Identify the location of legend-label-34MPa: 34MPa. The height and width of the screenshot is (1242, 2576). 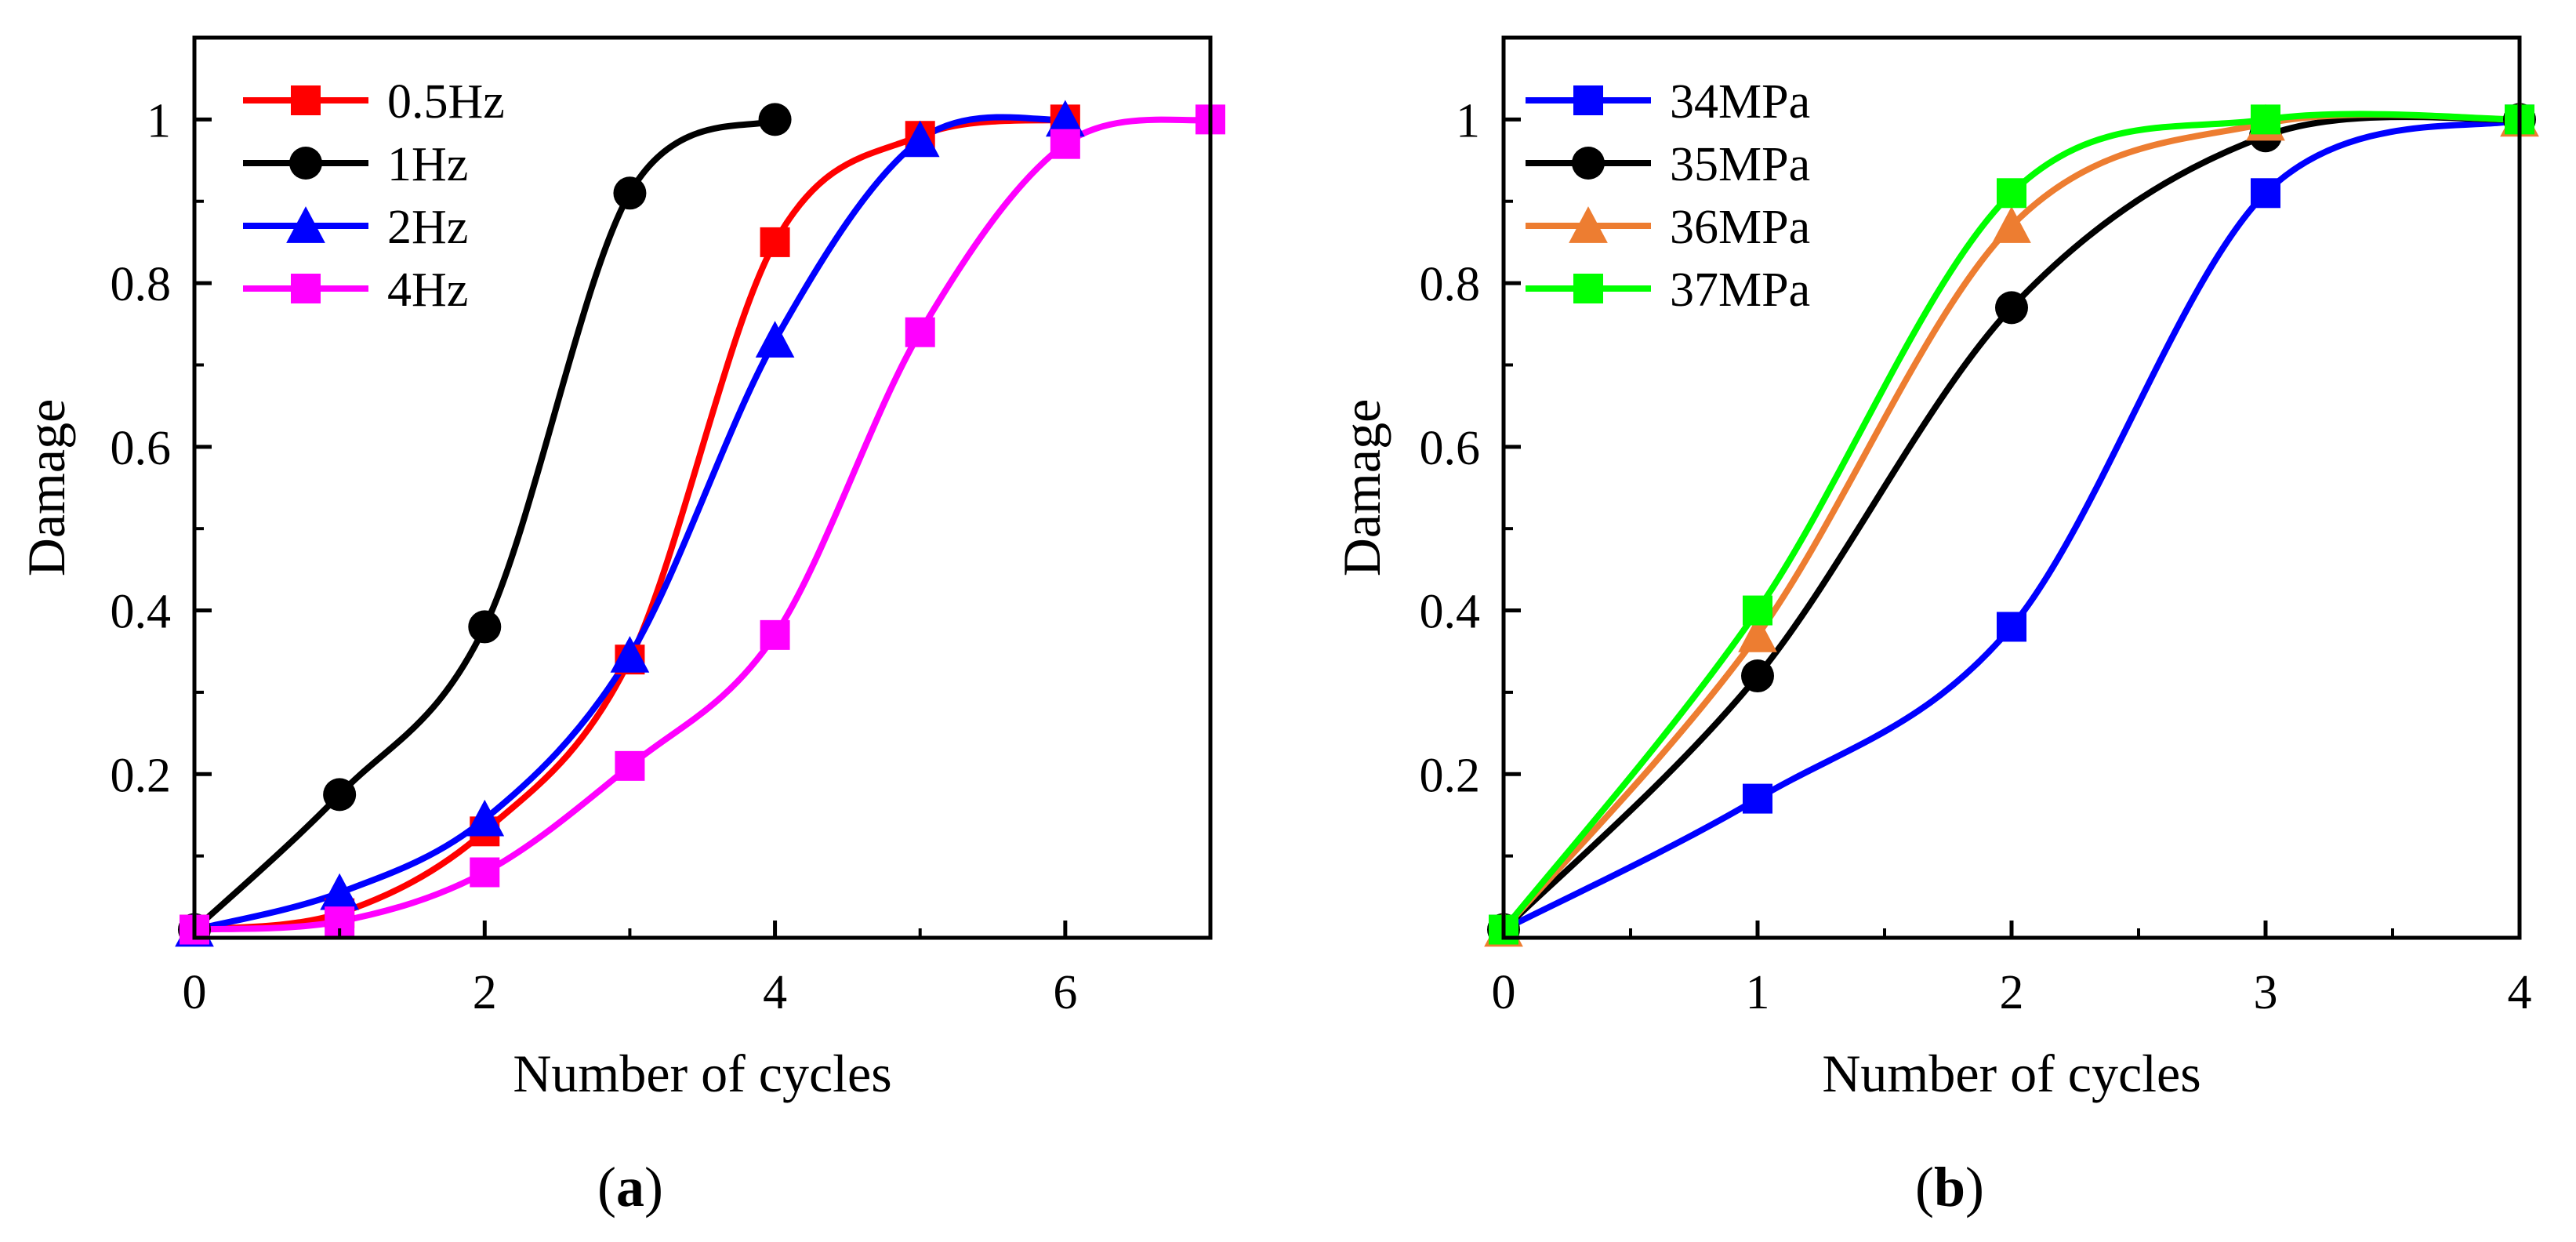
(1740, 102).